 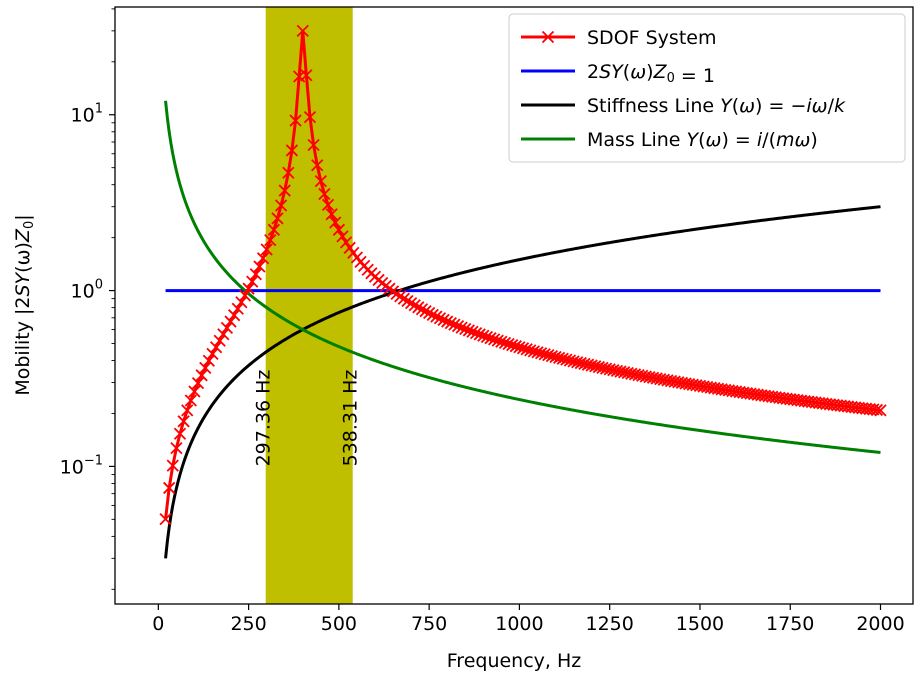 I want to click on y-tick-label: 100, so click(x=87, y=290).